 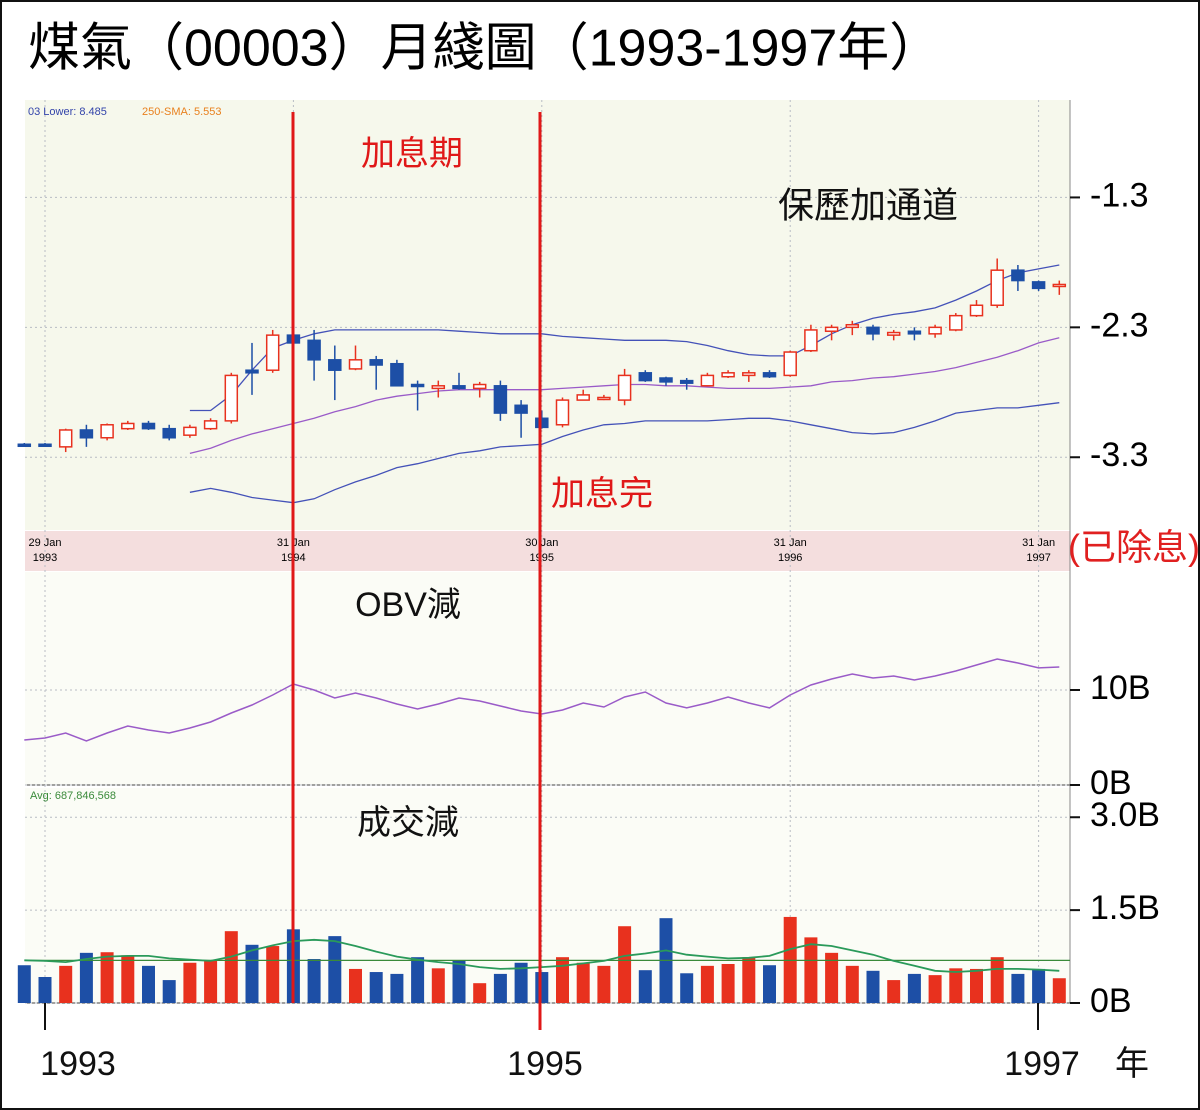 What do you see at coordinates (73, 796) in the screenshot?
I see `average-label: Avg: 687,846,568` at bounding box center [73, 796].